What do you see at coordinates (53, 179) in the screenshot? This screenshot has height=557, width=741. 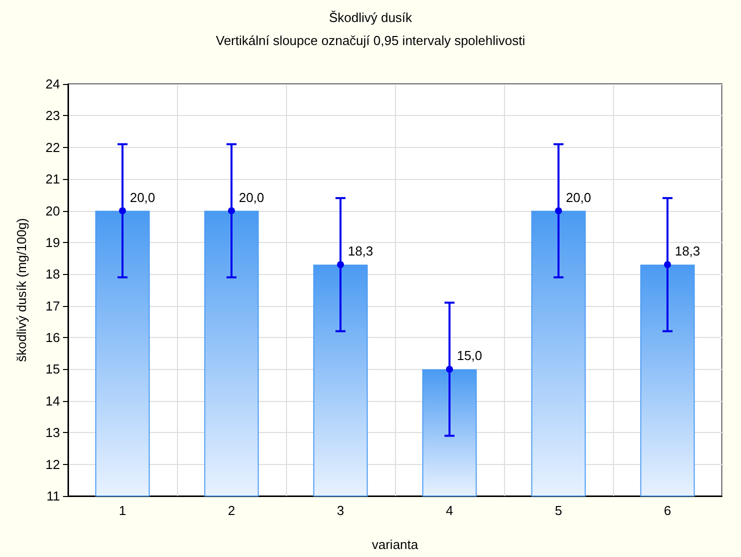 I see `y-tick-label: 21` at bounding box center [53, 179].